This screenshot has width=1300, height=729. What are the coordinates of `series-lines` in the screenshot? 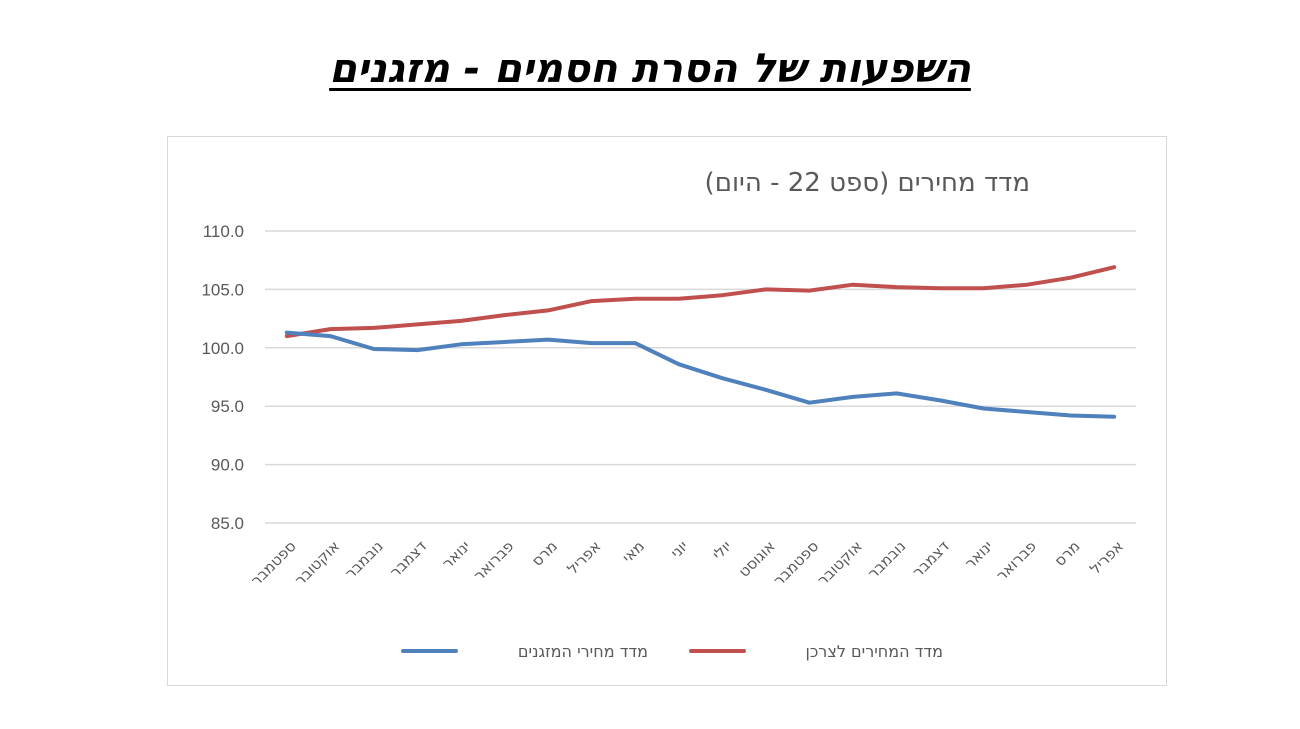 It's located at (700, 342).